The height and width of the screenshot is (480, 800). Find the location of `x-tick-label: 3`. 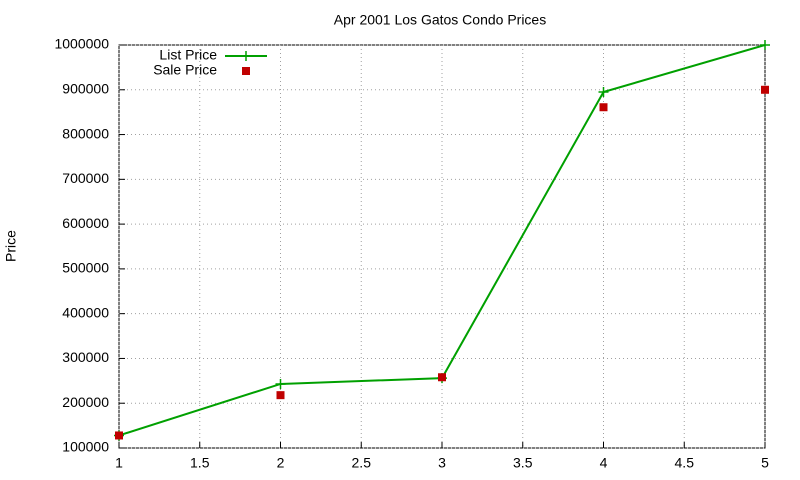

x-tick-label: 3 is located at coordinates (442, 463).